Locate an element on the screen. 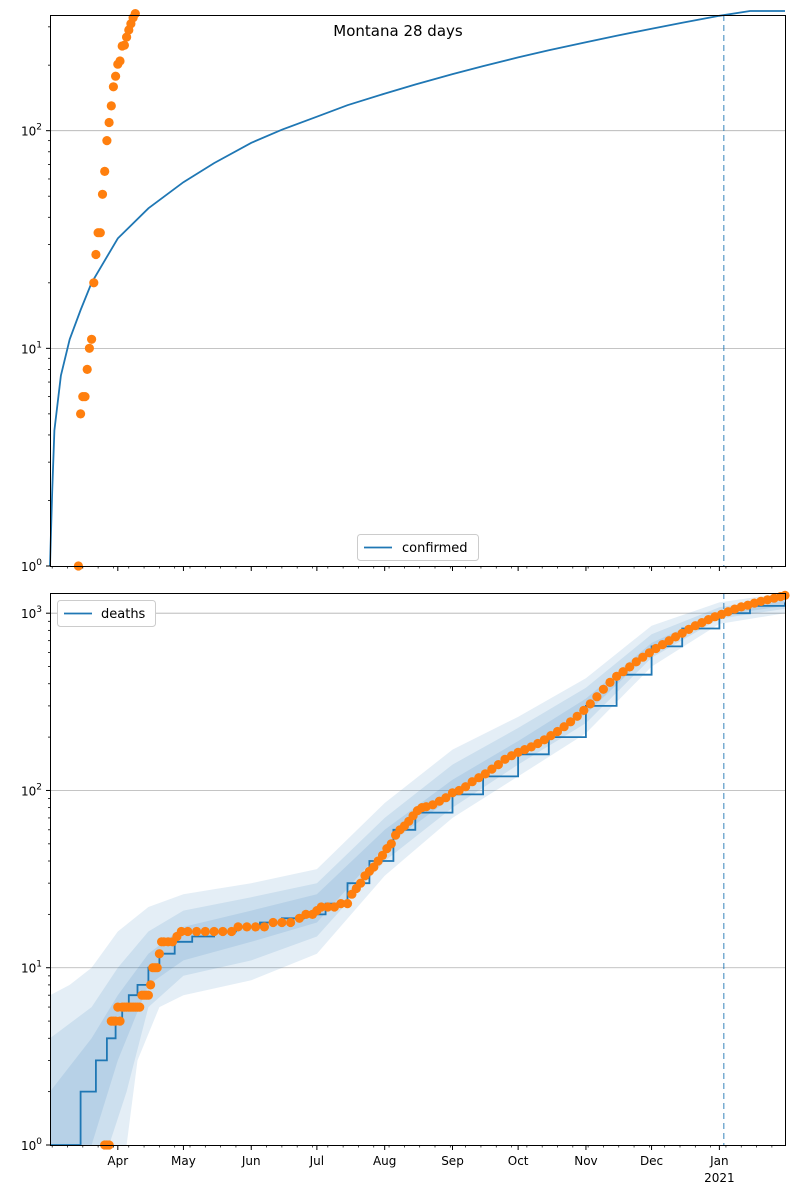  top-legend: confirmed is located at coordinates (418, 547).